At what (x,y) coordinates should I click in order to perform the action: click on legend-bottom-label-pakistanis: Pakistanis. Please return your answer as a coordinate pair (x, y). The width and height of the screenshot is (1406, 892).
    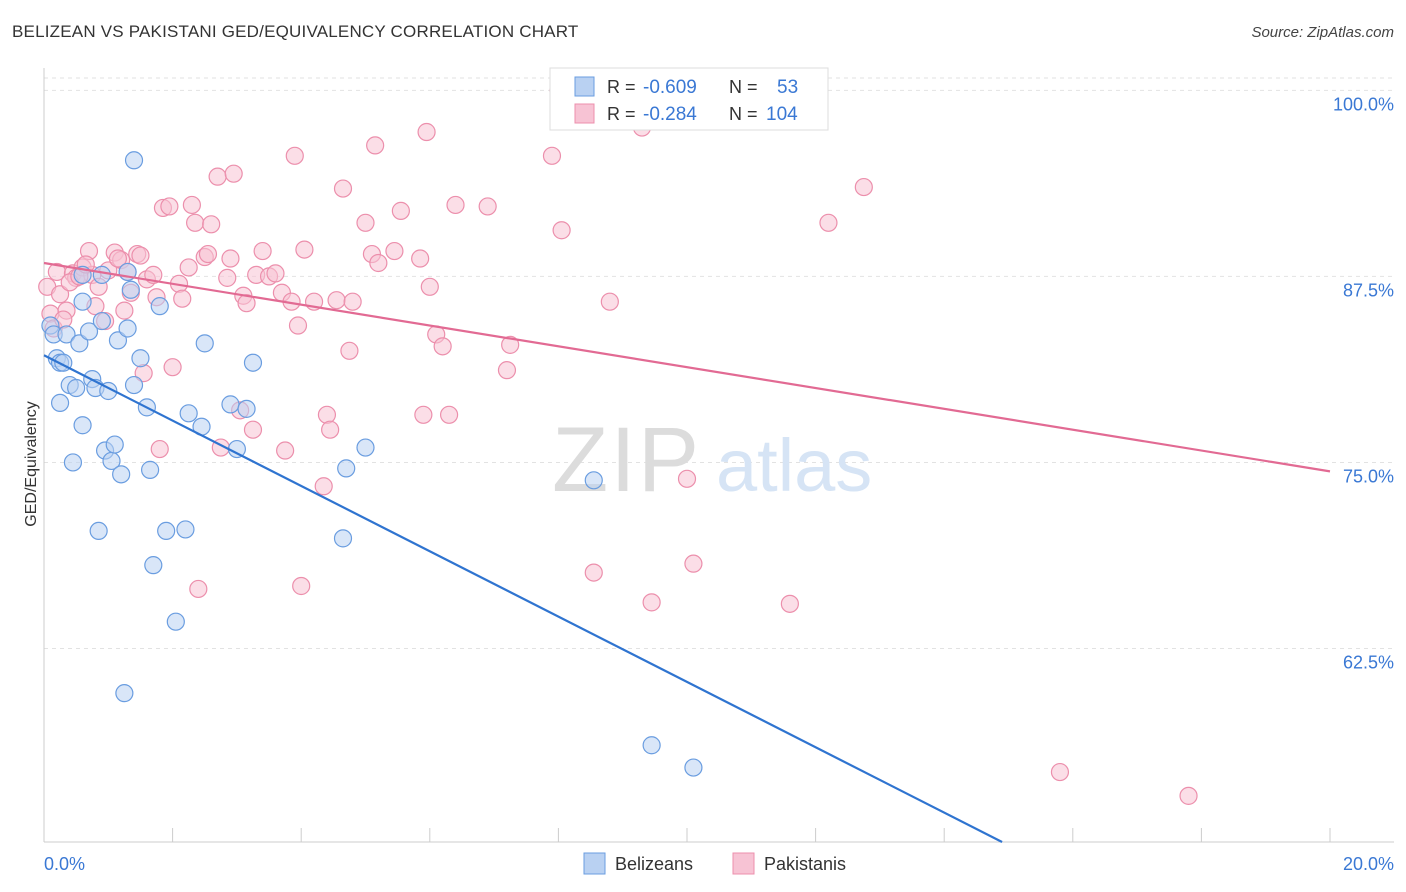
    Looking at the image, I should click on (805, 864).